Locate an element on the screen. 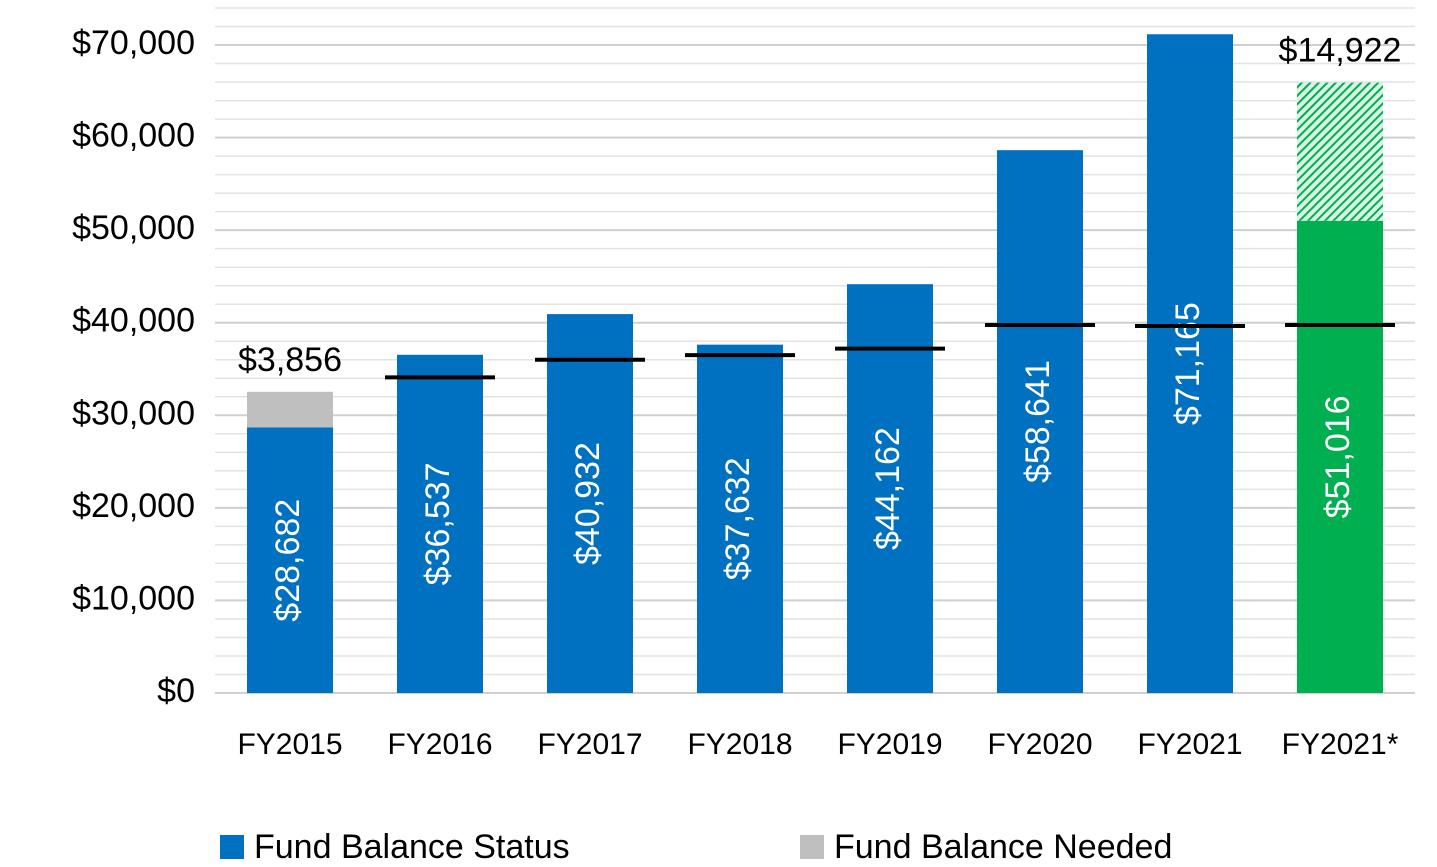 The height and width of the screenshot is (867, 1437). y-tick-label: $10,000 is located at coordinates (133, 598).